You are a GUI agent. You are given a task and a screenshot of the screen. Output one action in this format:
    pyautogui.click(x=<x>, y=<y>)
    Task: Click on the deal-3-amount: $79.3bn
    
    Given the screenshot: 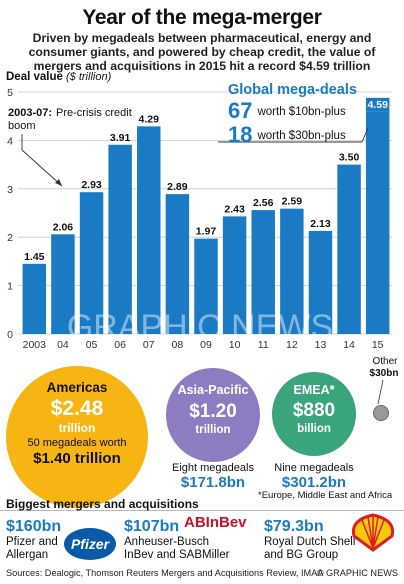 What is the action you would take?
    pyautogui.click(x=294, y=526)
    